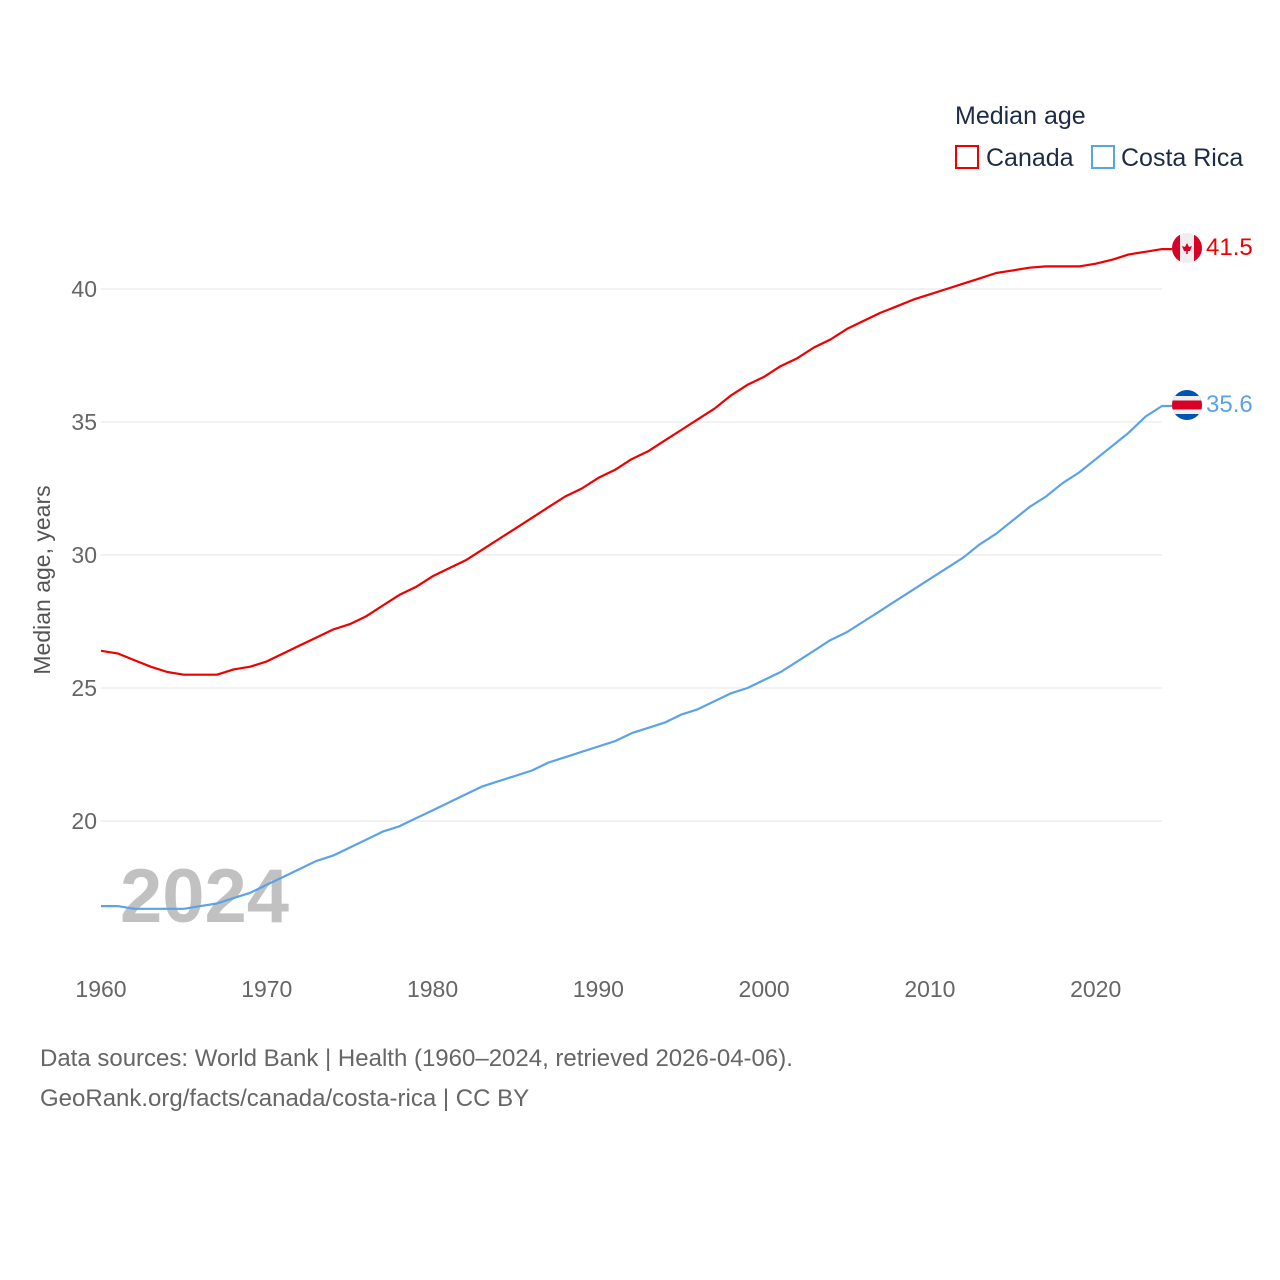  What do you see at coordinates (1030, 158) in the screenshot?
I see `legend-label-canada: Canada` at bounding box center [1030, 158].